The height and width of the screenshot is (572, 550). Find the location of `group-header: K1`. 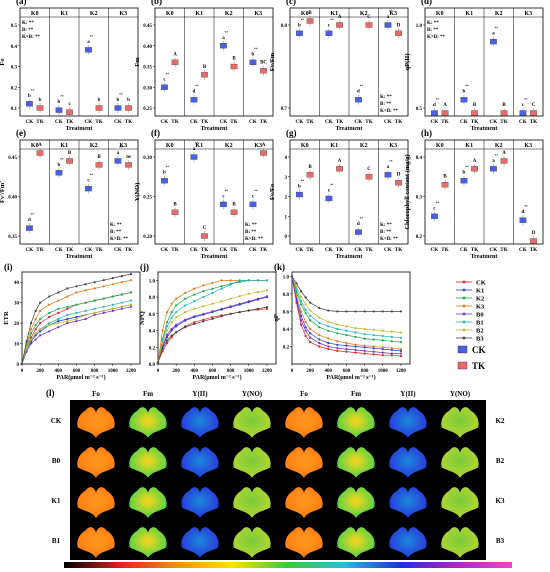

group-header: K1 is located at coordinates (64, 146).